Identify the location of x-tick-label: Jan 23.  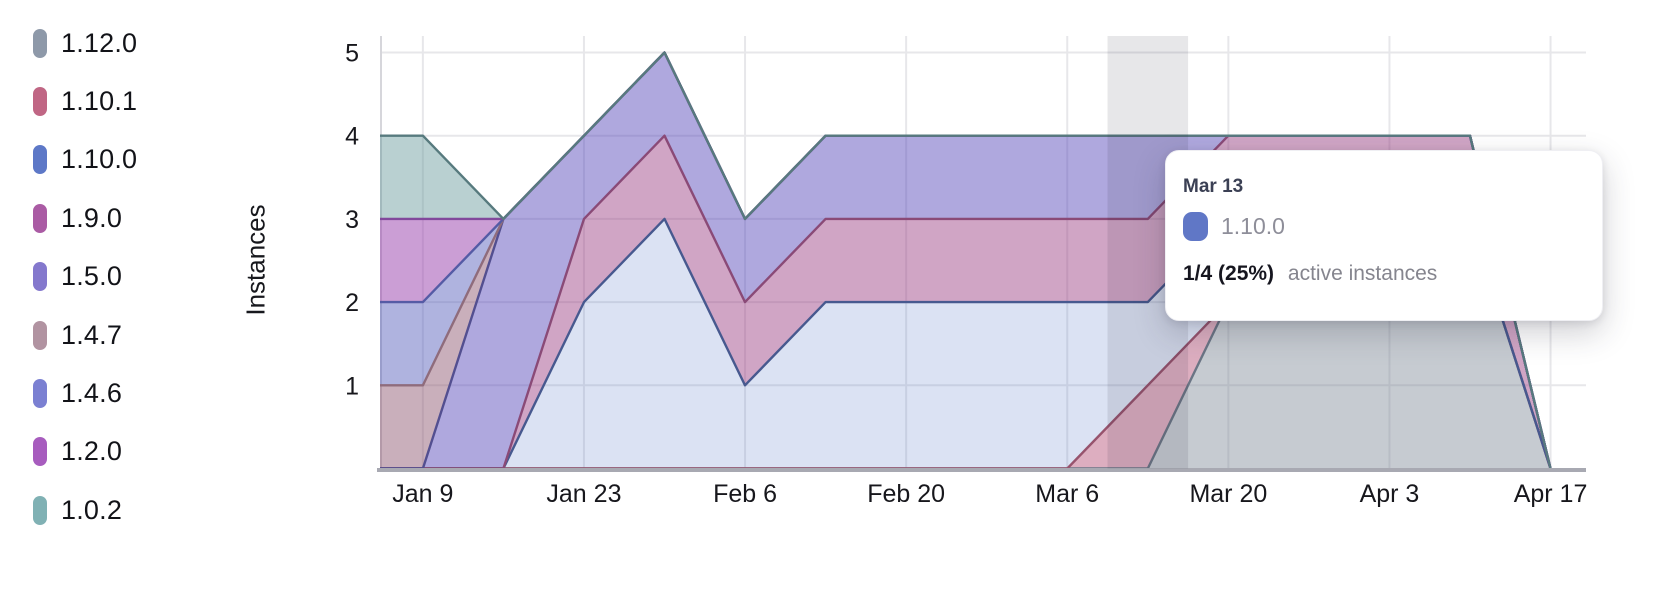
(583, 494).